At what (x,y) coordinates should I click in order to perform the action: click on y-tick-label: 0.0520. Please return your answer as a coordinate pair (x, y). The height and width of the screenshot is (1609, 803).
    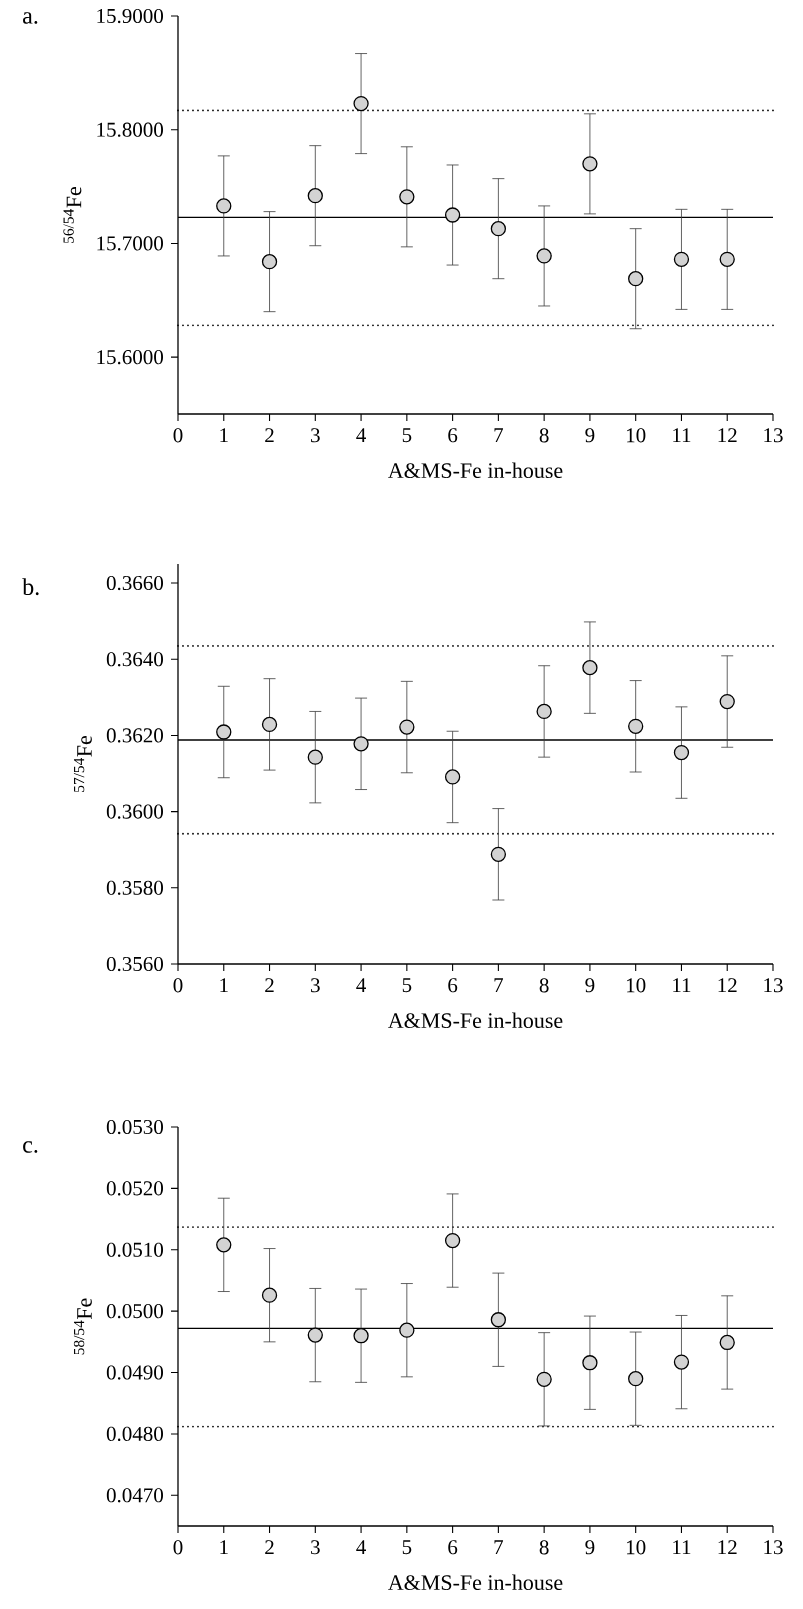
    Looking at the image, I should click on (135, 1188).